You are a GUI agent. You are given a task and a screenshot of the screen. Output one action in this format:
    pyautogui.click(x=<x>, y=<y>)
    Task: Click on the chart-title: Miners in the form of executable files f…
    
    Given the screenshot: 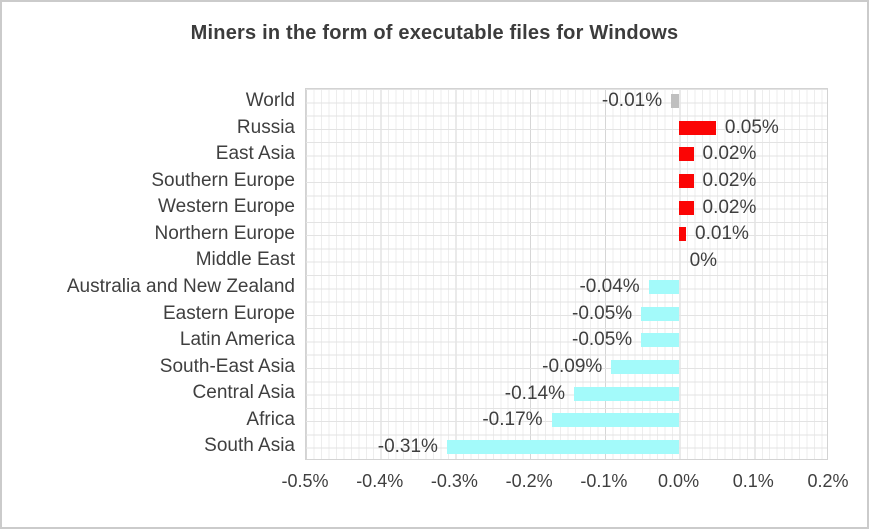 What is the action you would take?
    pyautogui.click(x=434, y=33)
    